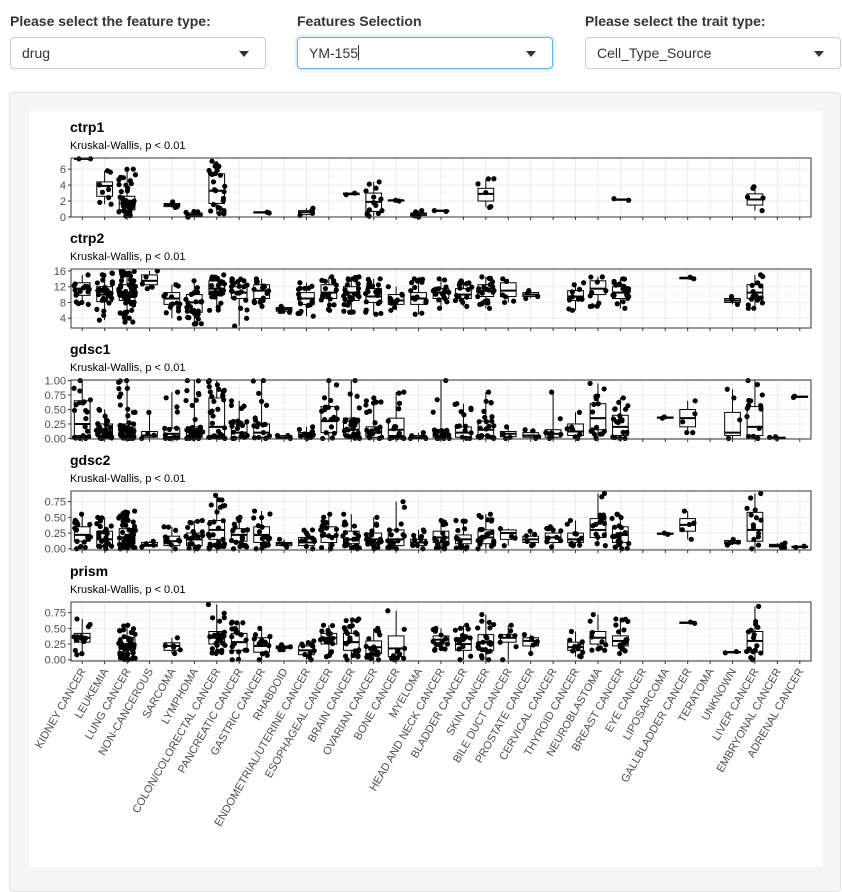 Image resolution: width=842 pixels, height=892 pixels. What do you see at coordinates (425, 53) in the screenshot?
I see `features-selection-input: YM-155` at bounding box center [425, 53].